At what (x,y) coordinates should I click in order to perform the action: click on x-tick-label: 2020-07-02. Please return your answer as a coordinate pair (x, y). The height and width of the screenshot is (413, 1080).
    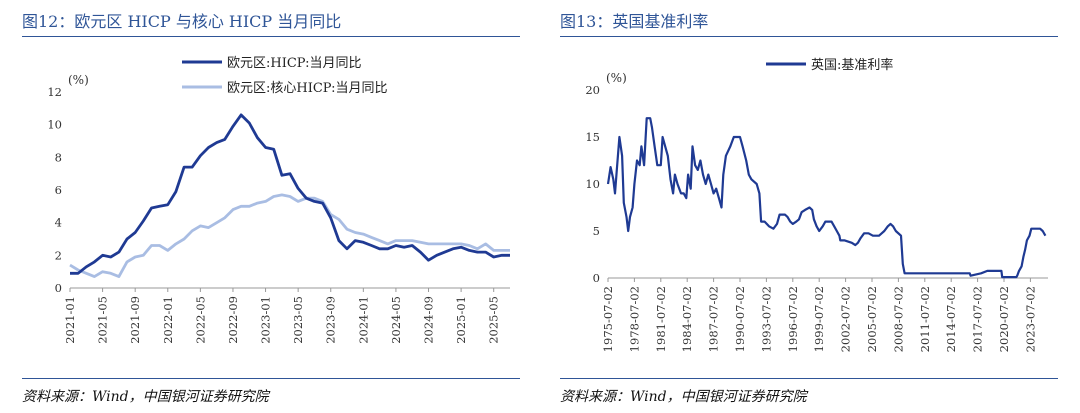
    Looking at the image, I should click on (1004, 319).